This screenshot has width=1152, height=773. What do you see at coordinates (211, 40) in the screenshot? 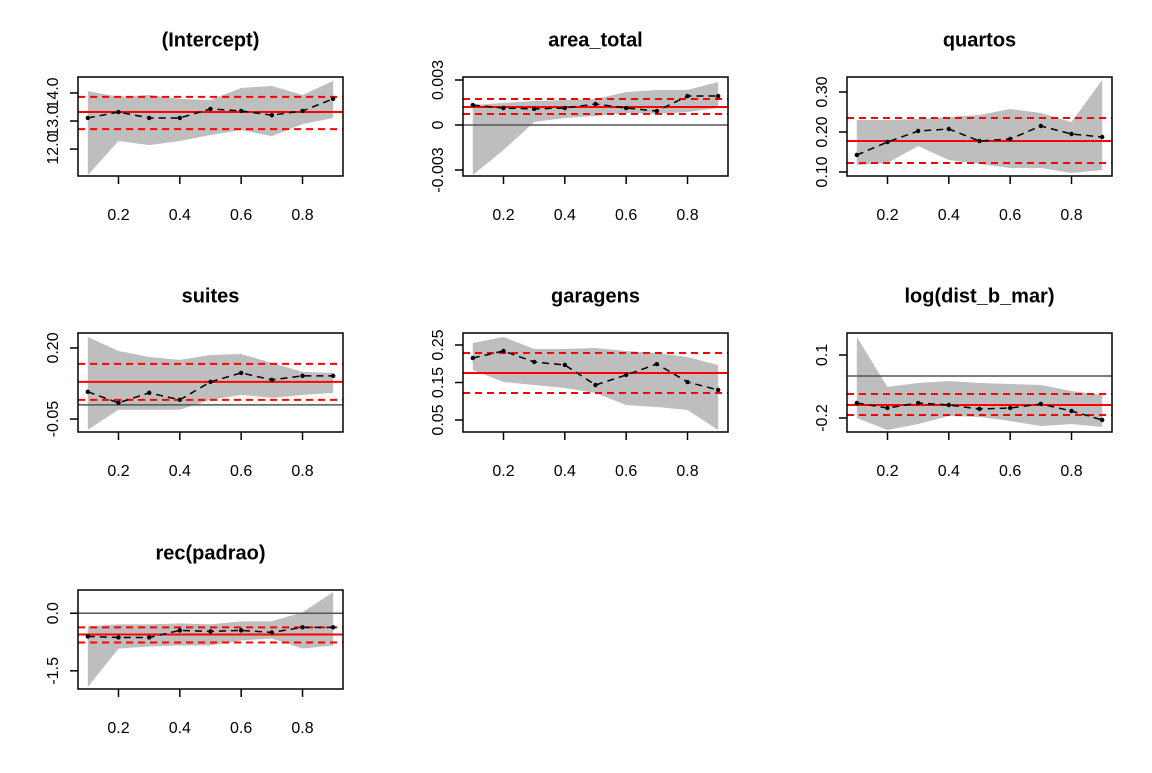
I see `panel-title: (Intercept)` at bounding box center [211, 40].